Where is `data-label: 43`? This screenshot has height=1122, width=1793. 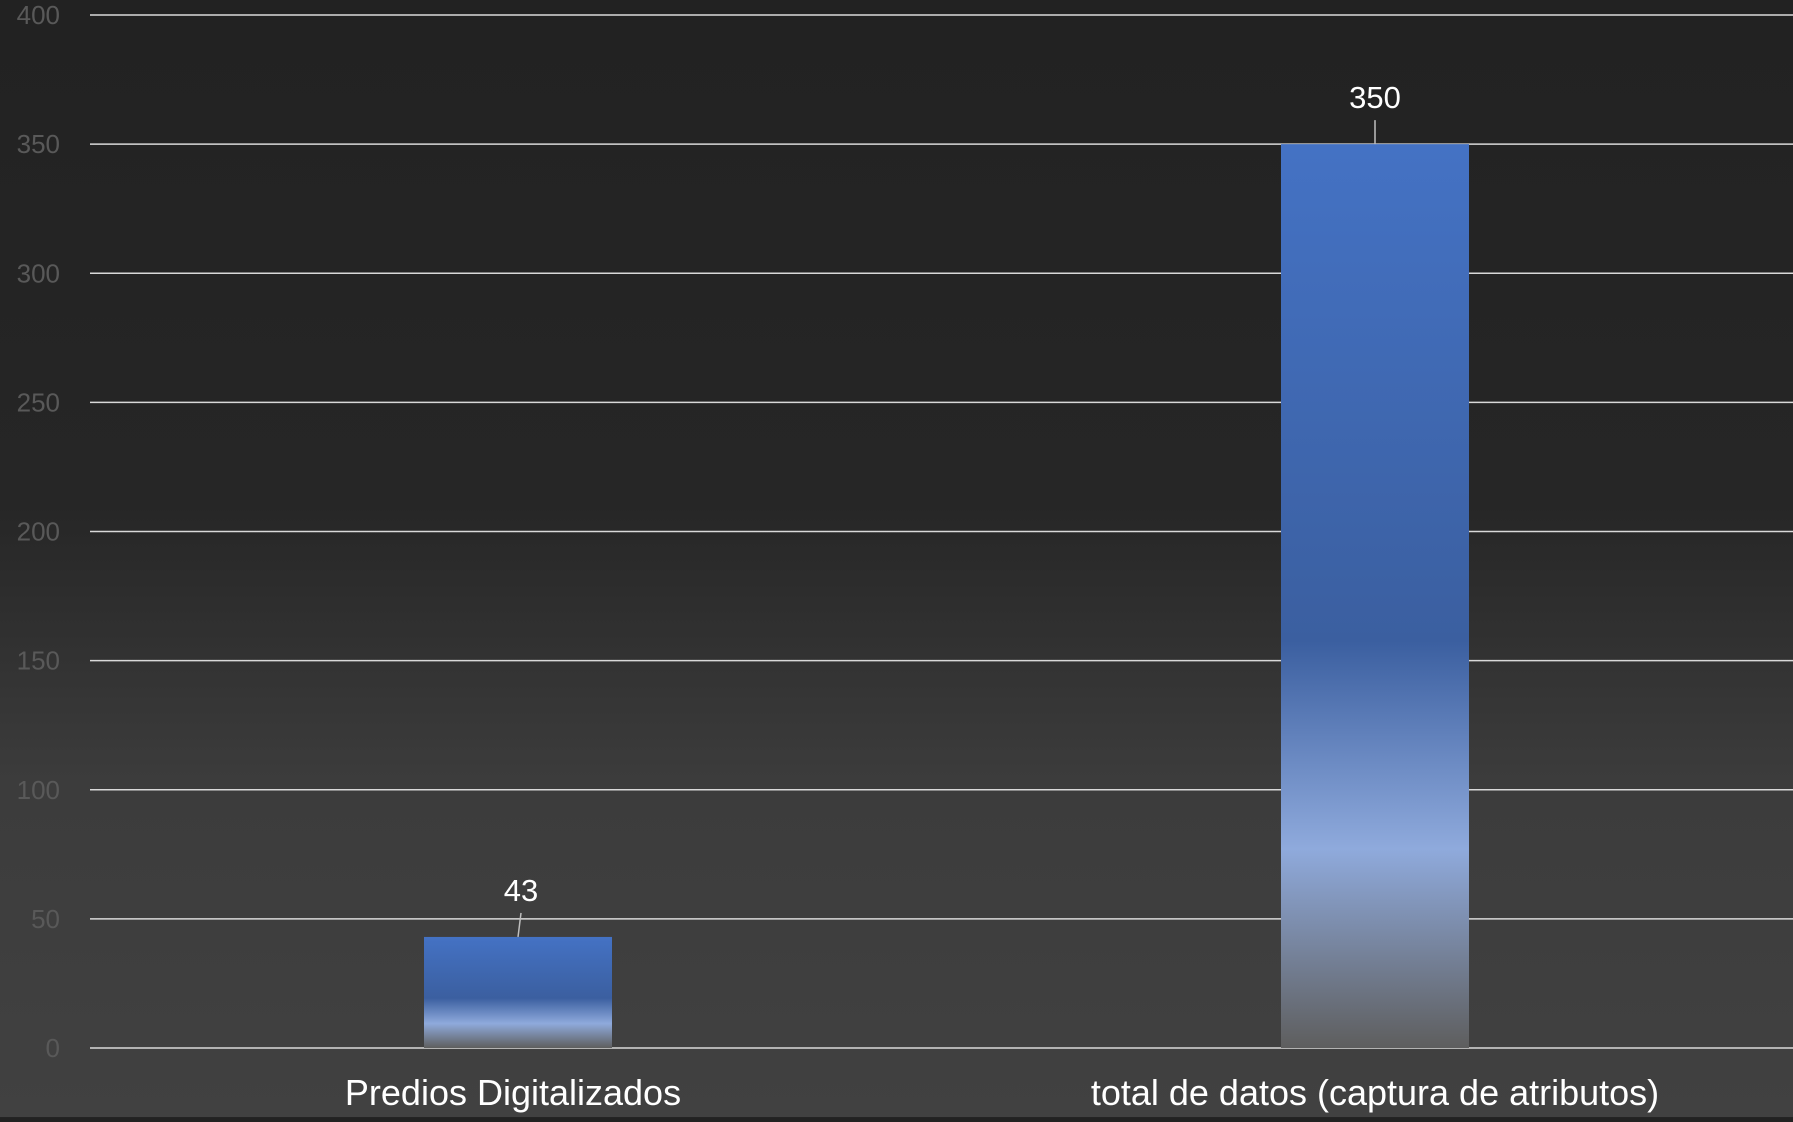 data-label: 43 is located at coordinates (521, 890).